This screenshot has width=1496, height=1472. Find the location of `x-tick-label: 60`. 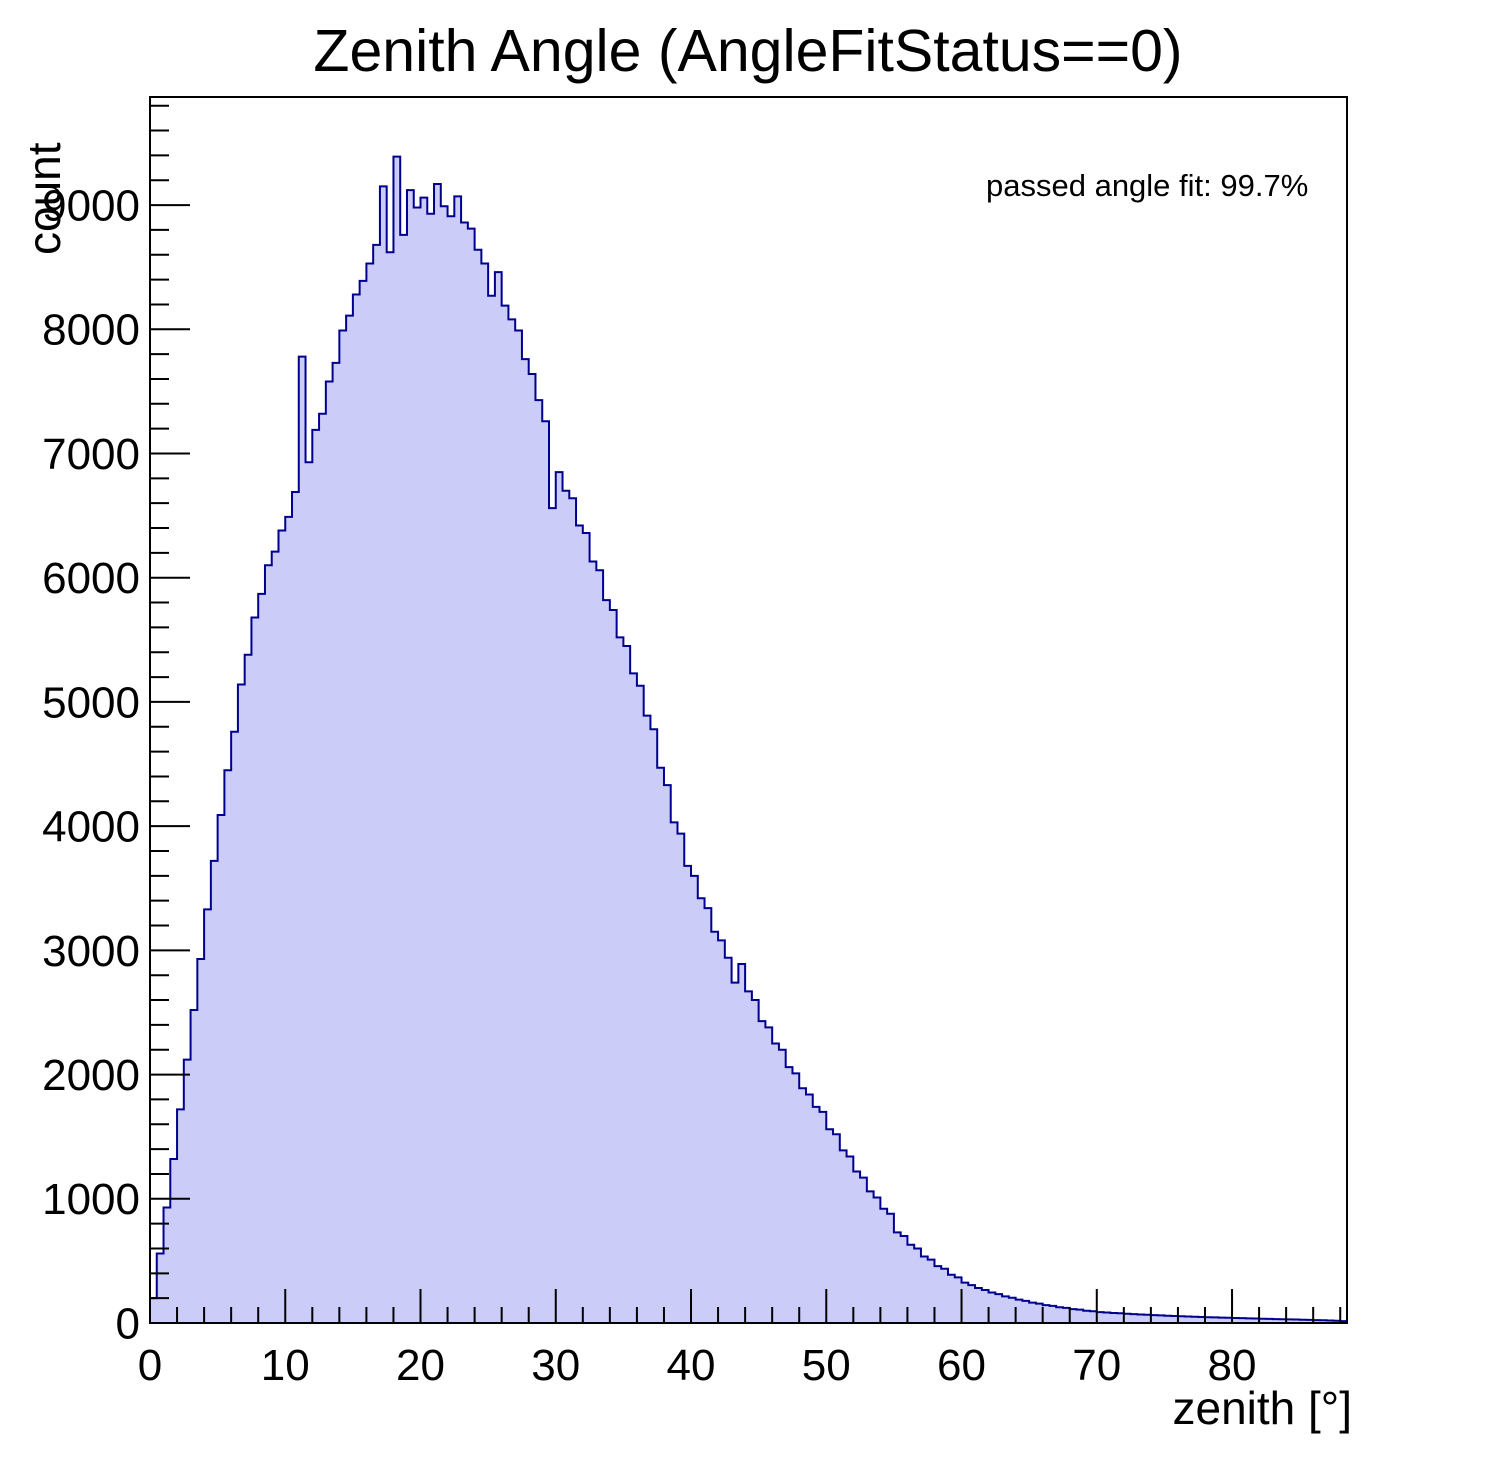

x-tick-label: 60 is located at coordinates (961, 1365).